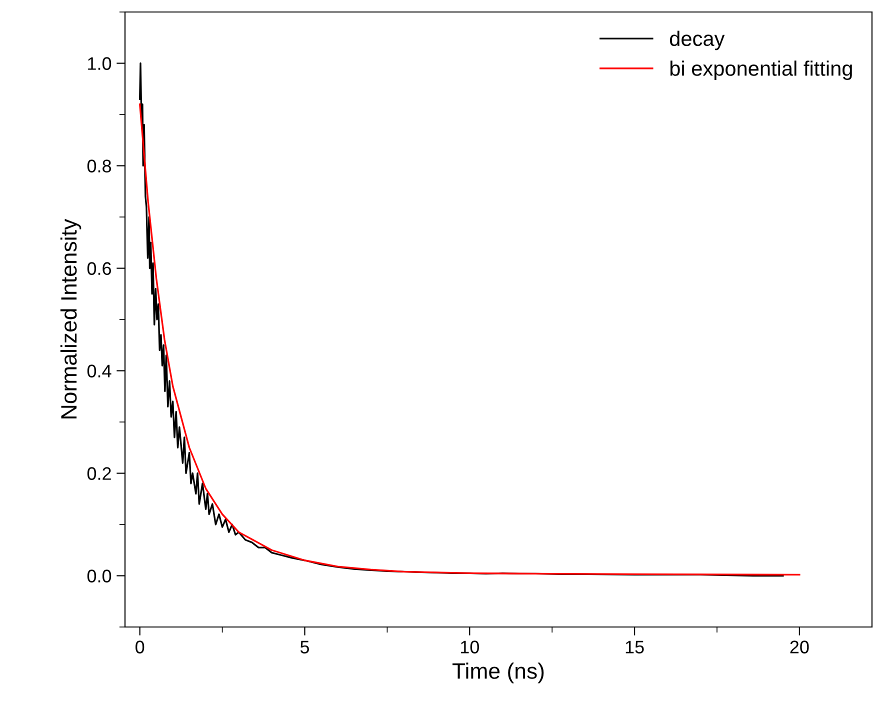 This screenshot has width=873, height=715. I want to click on y-tick-label: 0.6, so click(99, 268).